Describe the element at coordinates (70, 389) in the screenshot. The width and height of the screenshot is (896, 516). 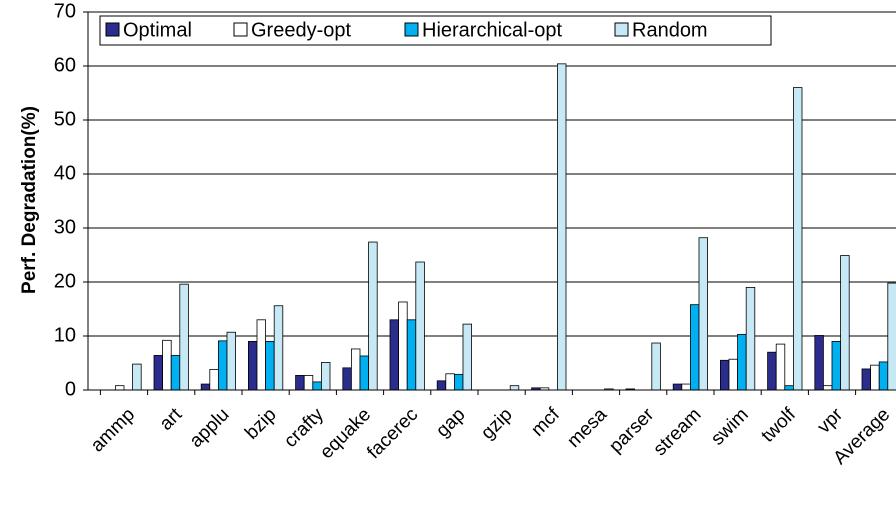
I see `y-tick-label: 0` at that location.